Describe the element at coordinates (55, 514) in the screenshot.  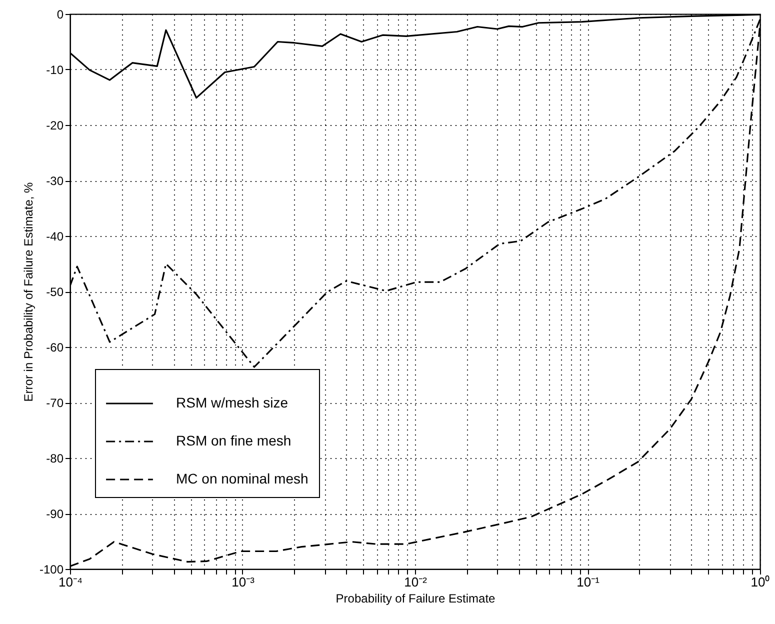
I see `y-tick-label: -90` at that location.